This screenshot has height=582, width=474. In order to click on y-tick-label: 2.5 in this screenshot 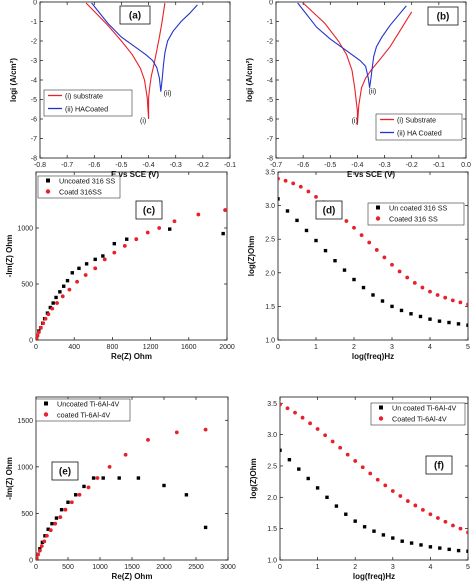, I will do `click(272, 466)`.